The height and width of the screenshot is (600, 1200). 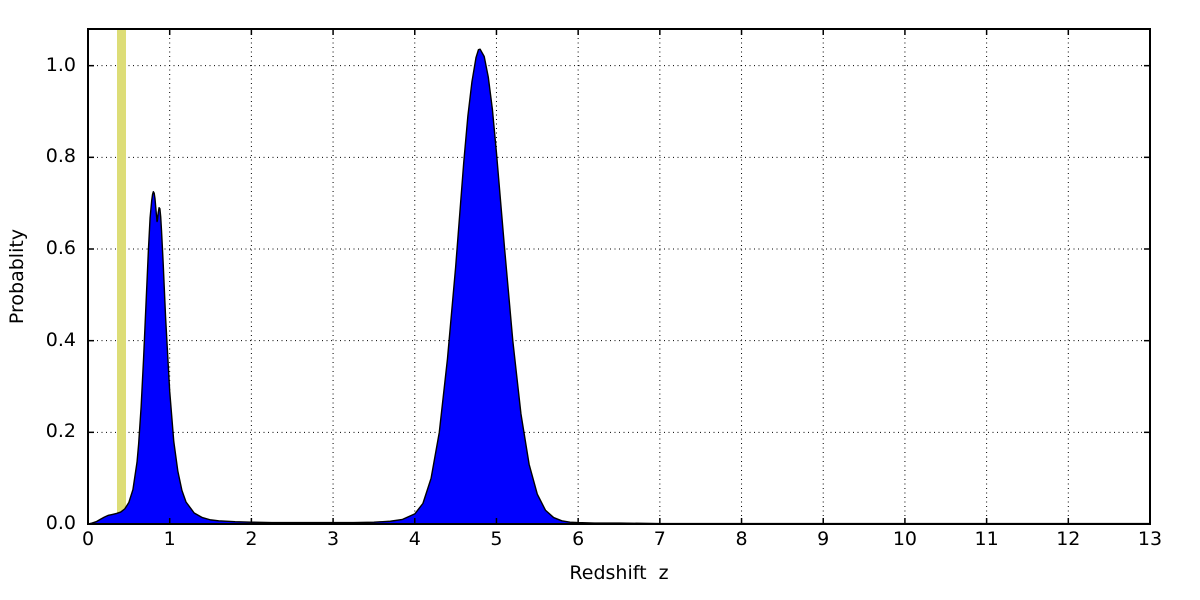 What do you see at coordinates (60, 64) in the screenshot?
I see `y-tick-label: 1.0` at bounding box center [60, 64].